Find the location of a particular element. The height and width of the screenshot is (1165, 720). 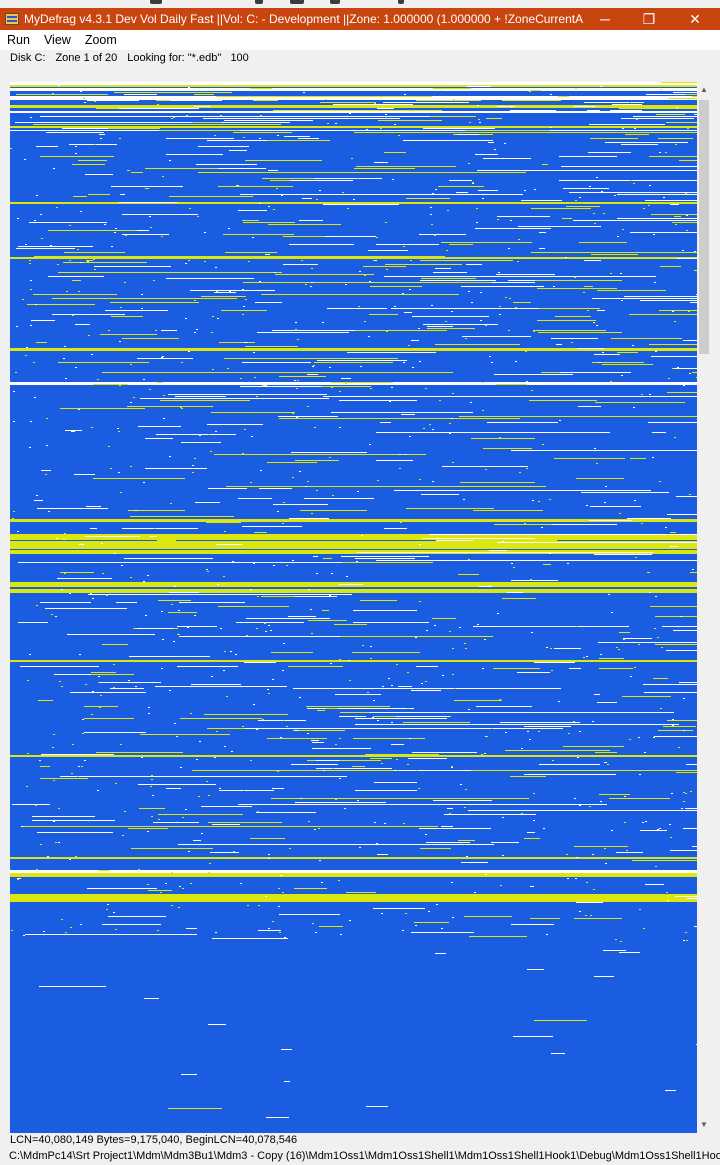

menu-view: View is located at coordinates (57, 40).